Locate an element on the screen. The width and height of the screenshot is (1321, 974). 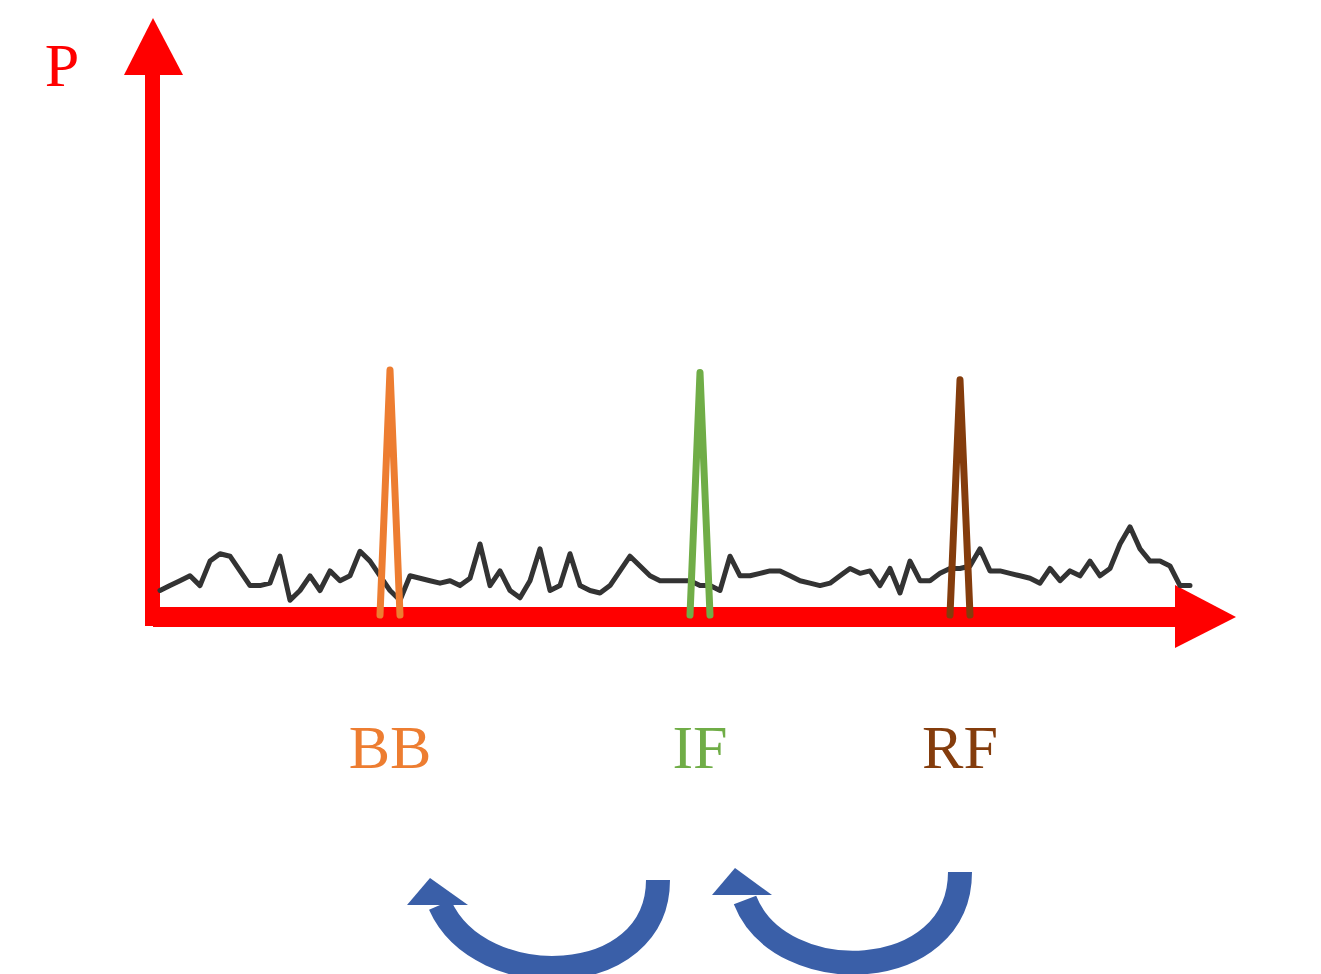
y-axis-title: P is located at coordinates (62, 65).